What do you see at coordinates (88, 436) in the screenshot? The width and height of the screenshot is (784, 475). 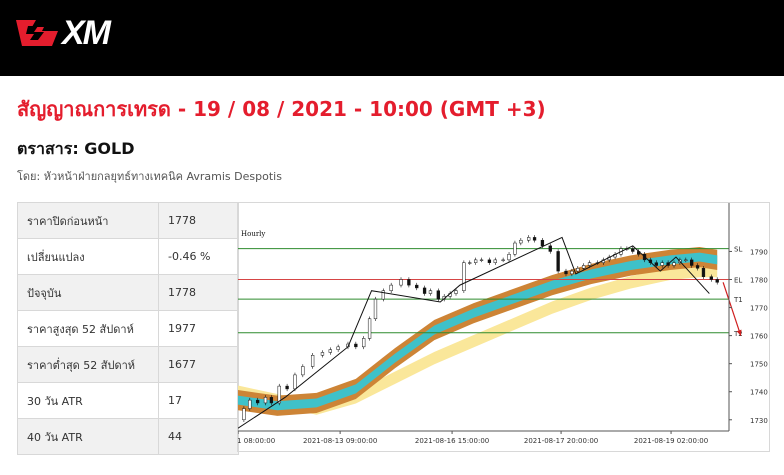 I see `stat-label: 40 วัน ATR` at bounding box center [88, 436].